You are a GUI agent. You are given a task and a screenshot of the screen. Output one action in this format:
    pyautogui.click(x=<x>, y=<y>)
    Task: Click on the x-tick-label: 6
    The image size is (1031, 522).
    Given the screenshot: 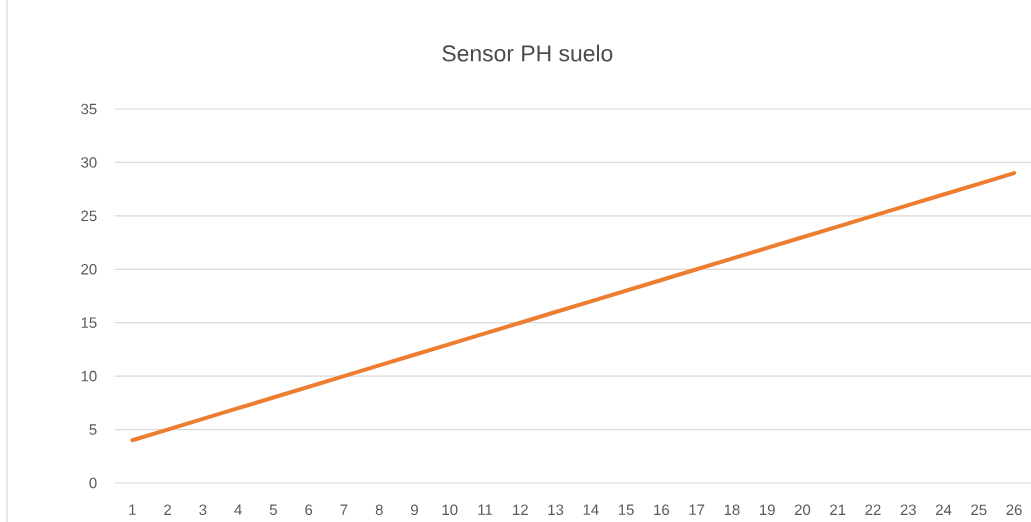 What is the action you would take?
    pyautogui.click(x=309, y=510)
    